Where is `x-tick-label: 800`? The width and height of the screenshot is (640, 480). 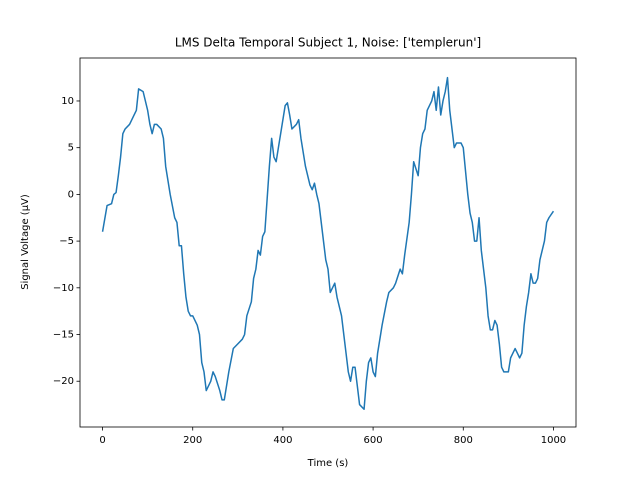 x-tick-label: 800 is located at coordinates (463, 440).